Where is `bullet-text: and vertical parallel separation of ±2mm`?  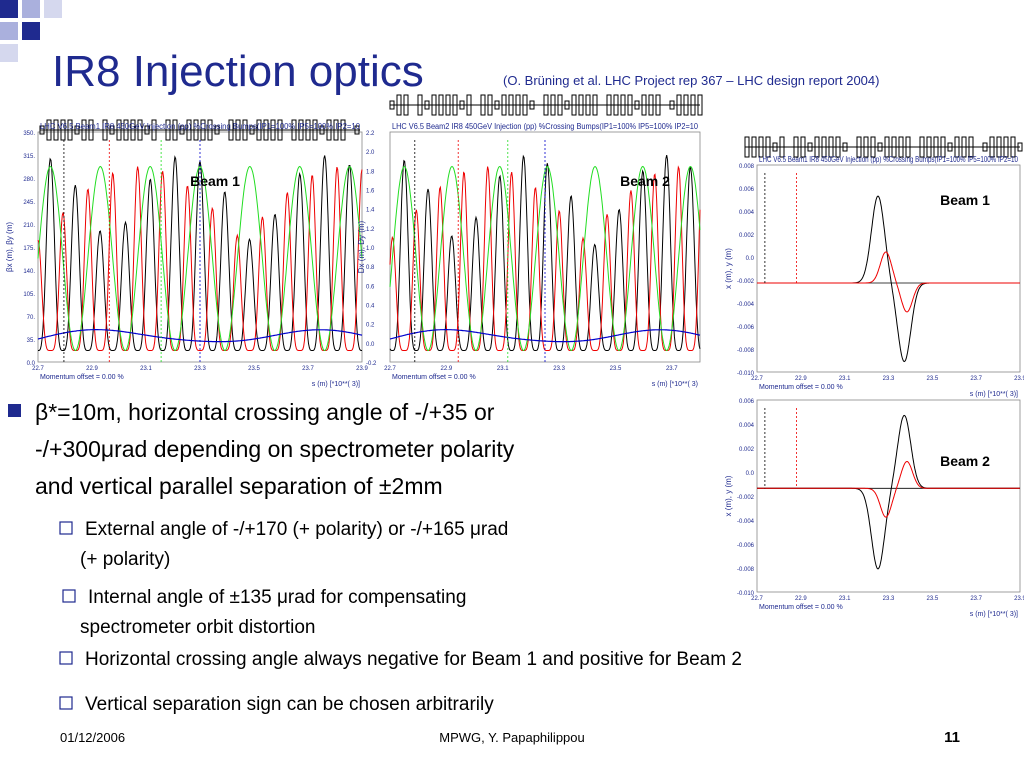
bullet-text: and vertical parallel separation of ±2mm is located at coordinates (239, 486).